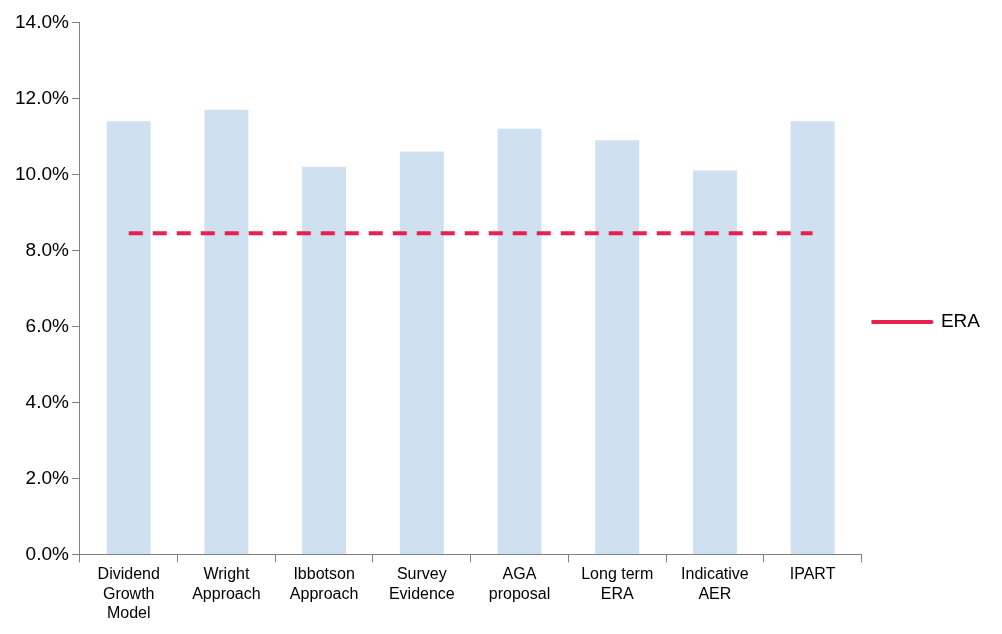  Describe the element at coordinates (47, 325) in the screenshot. I see `y-tick-label: 6.0%` at that location.